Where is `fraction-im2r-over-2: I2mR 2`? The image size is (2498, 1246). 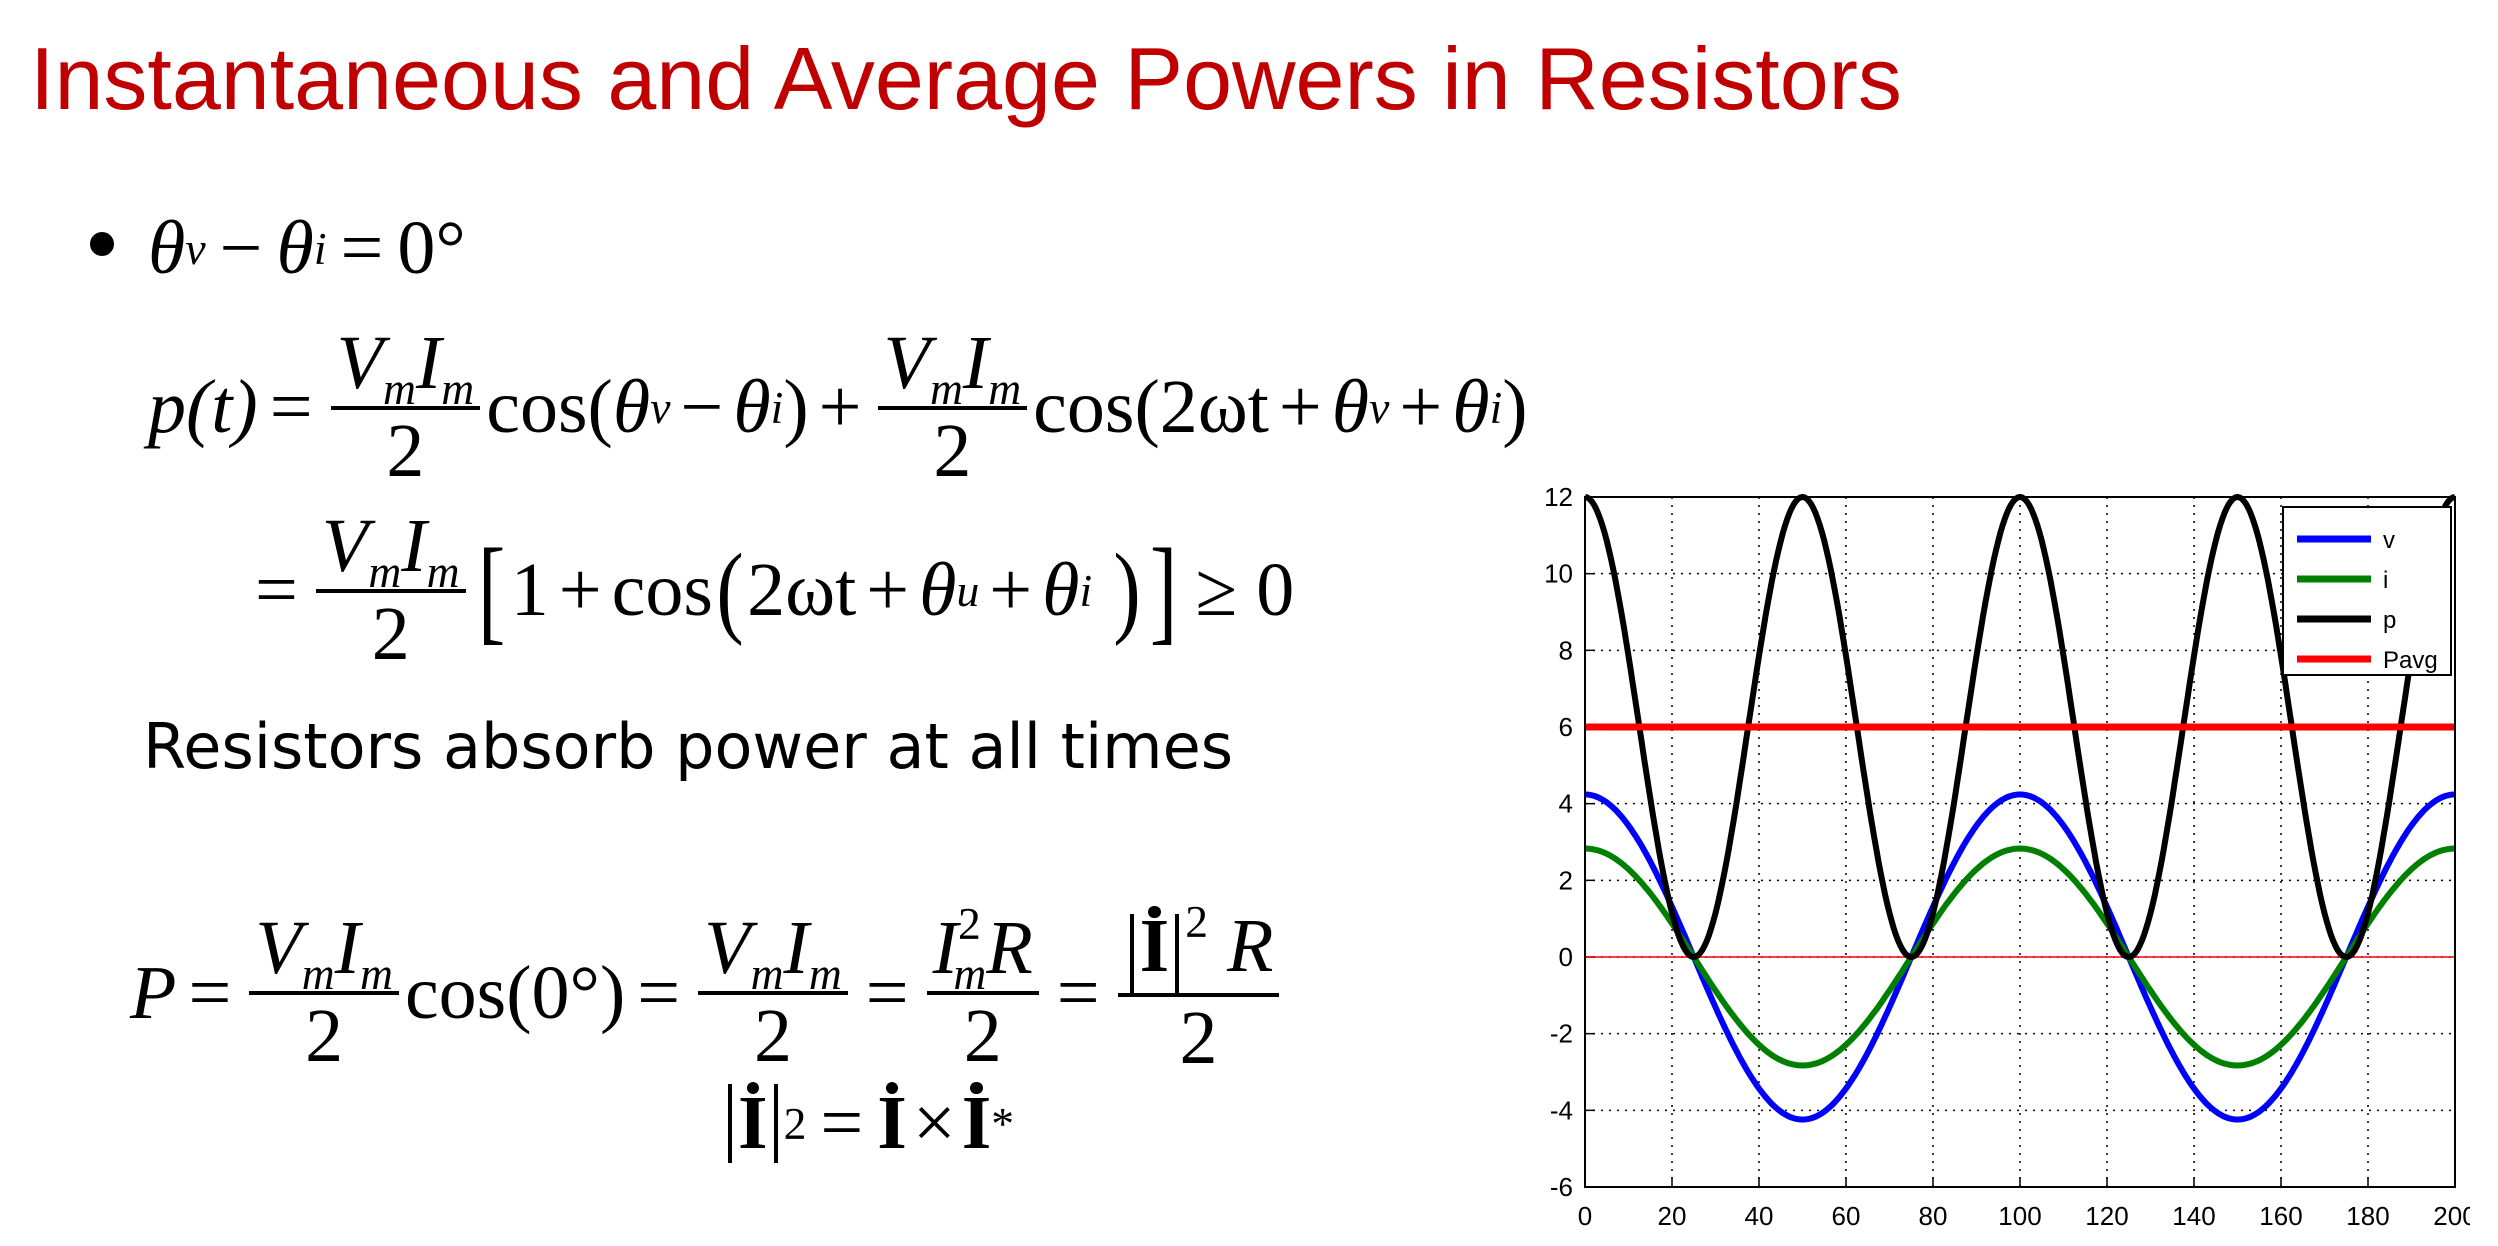 fraction-im2r-over-2: I2mR 2 is located at coordinates (982, 989).